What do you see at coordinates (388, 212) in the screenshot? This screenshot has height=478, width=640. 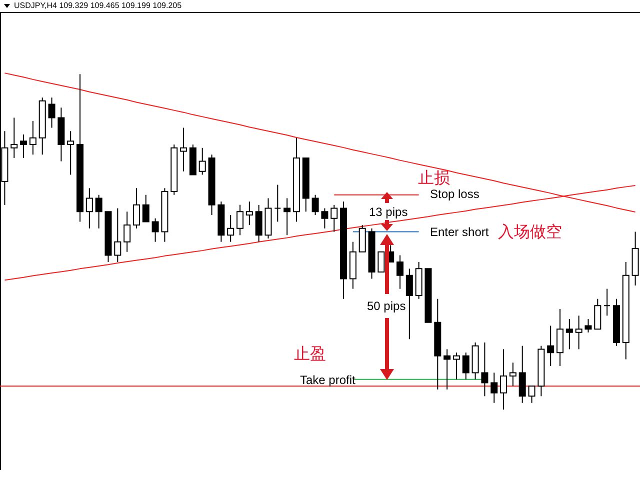 I see `annotation: 13 pips` at bounding box center [388, 212].